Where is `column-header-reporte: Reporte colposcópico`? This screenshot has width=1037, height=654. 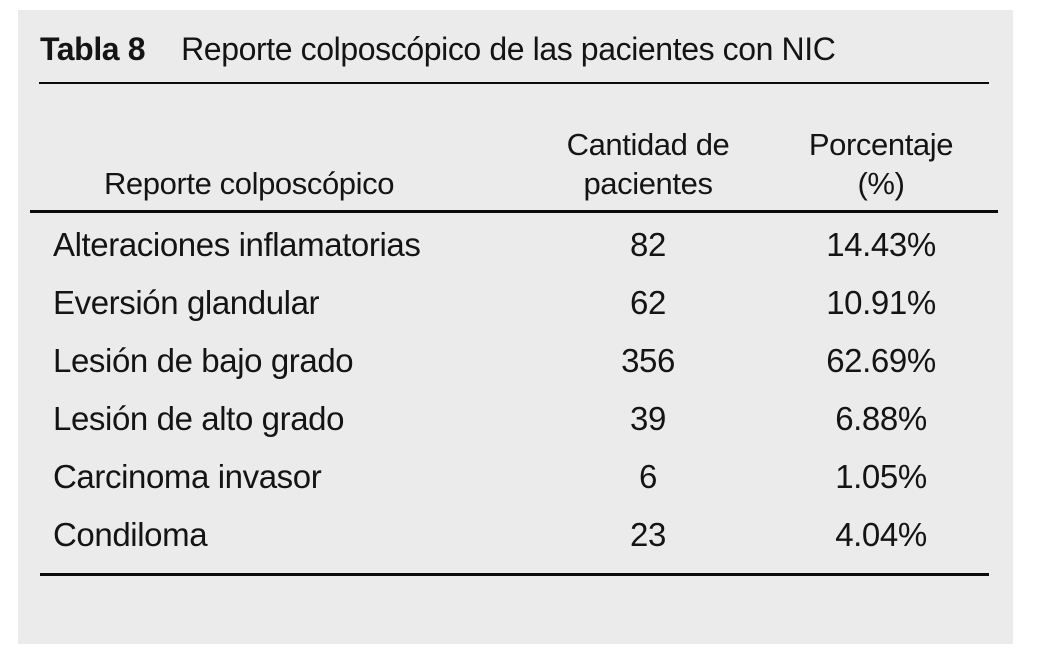 column-header-reporte: Reporte colposcópico is located at coordinates (281, 187).